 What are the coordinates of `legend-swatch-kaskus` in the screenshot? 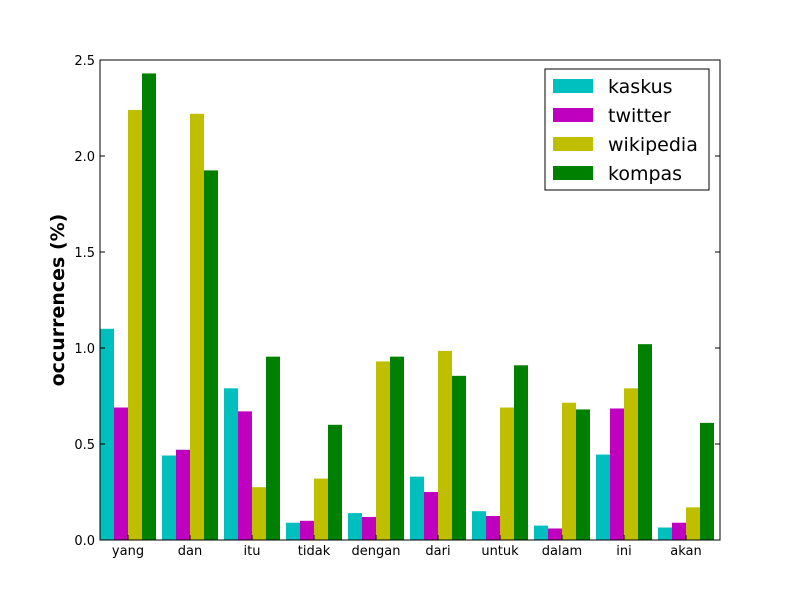 It's located at (573, 86).